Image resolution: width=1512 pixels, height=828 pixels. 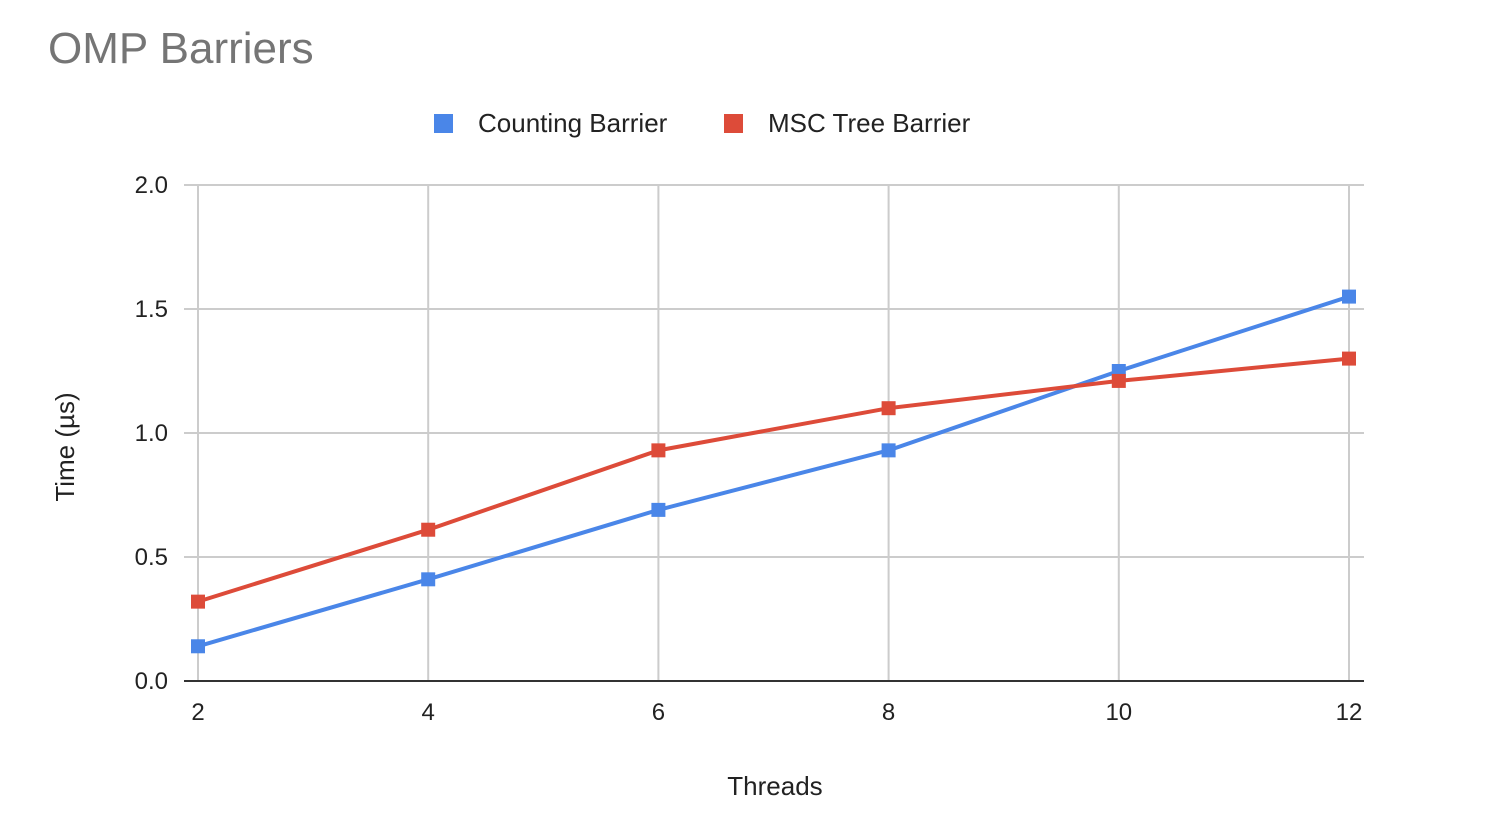 I want to click on legend-item: MSC Tree Barrier, so click(x=847, y=123).